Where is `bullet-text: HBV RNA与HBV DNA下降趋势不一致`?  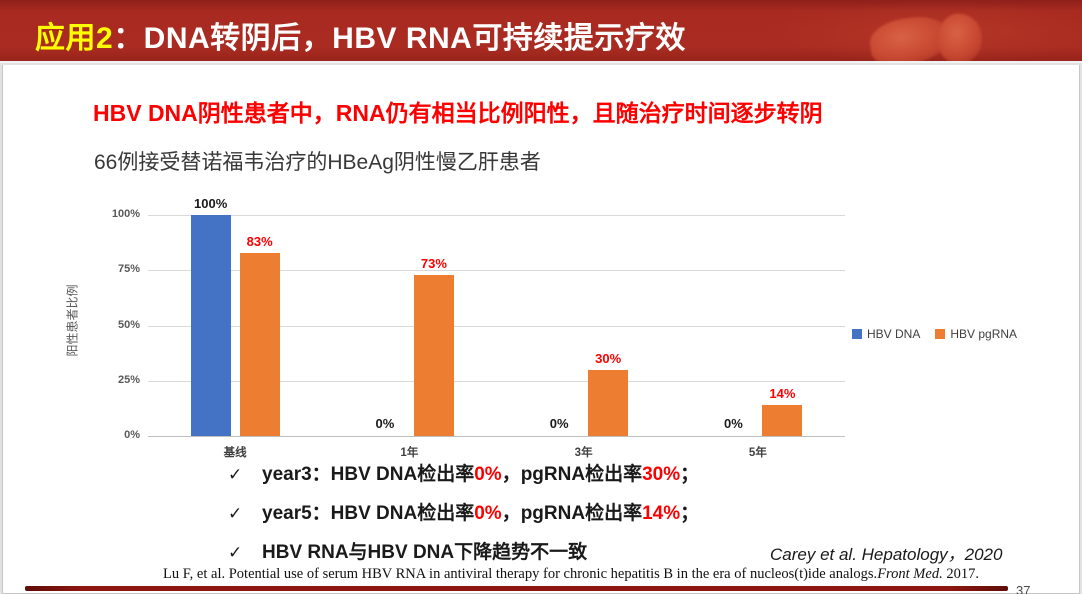
bullet-text: HBV RNA与HBV DNA下降趋势不一致 is located at coordinates (424, 550).